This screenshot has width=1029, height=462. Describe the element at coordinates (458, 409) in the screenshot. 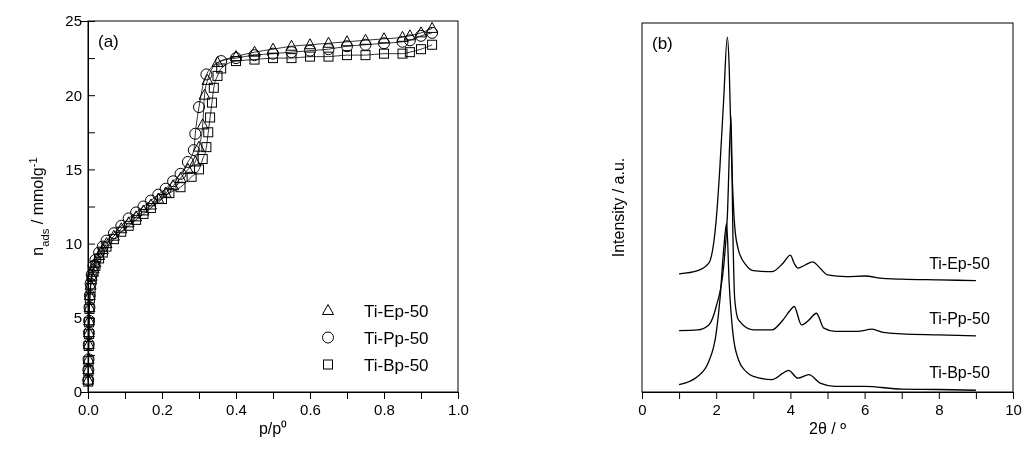

I see `x-tick-label: 1.0` at that location.